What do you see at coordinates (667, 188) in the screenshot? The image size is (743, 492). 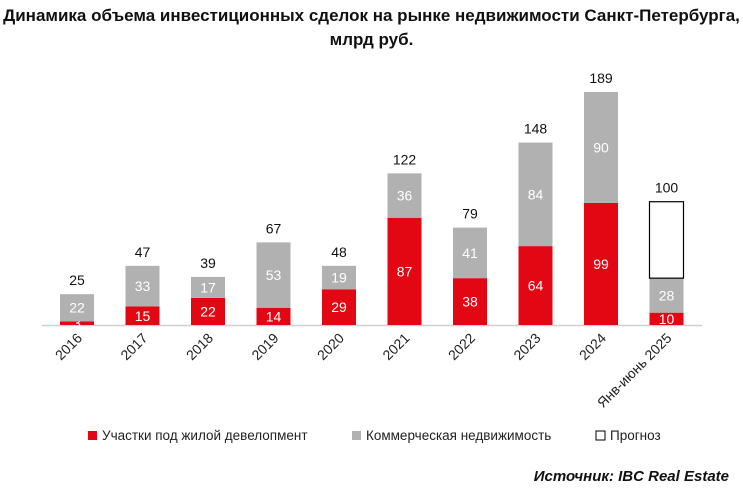 I see `total-label: 100` at bounding box center [667, 188].